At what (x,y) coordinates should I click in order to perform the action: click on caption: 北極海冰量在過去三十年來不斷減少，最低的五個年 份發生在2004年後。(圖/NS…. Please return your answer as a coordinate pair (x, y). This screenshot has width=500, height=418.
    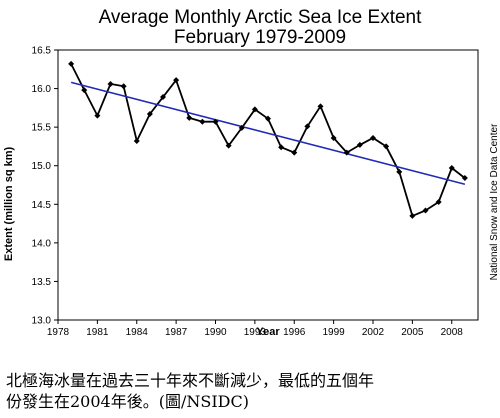
    Looking at the image, I should click on (251, 391).